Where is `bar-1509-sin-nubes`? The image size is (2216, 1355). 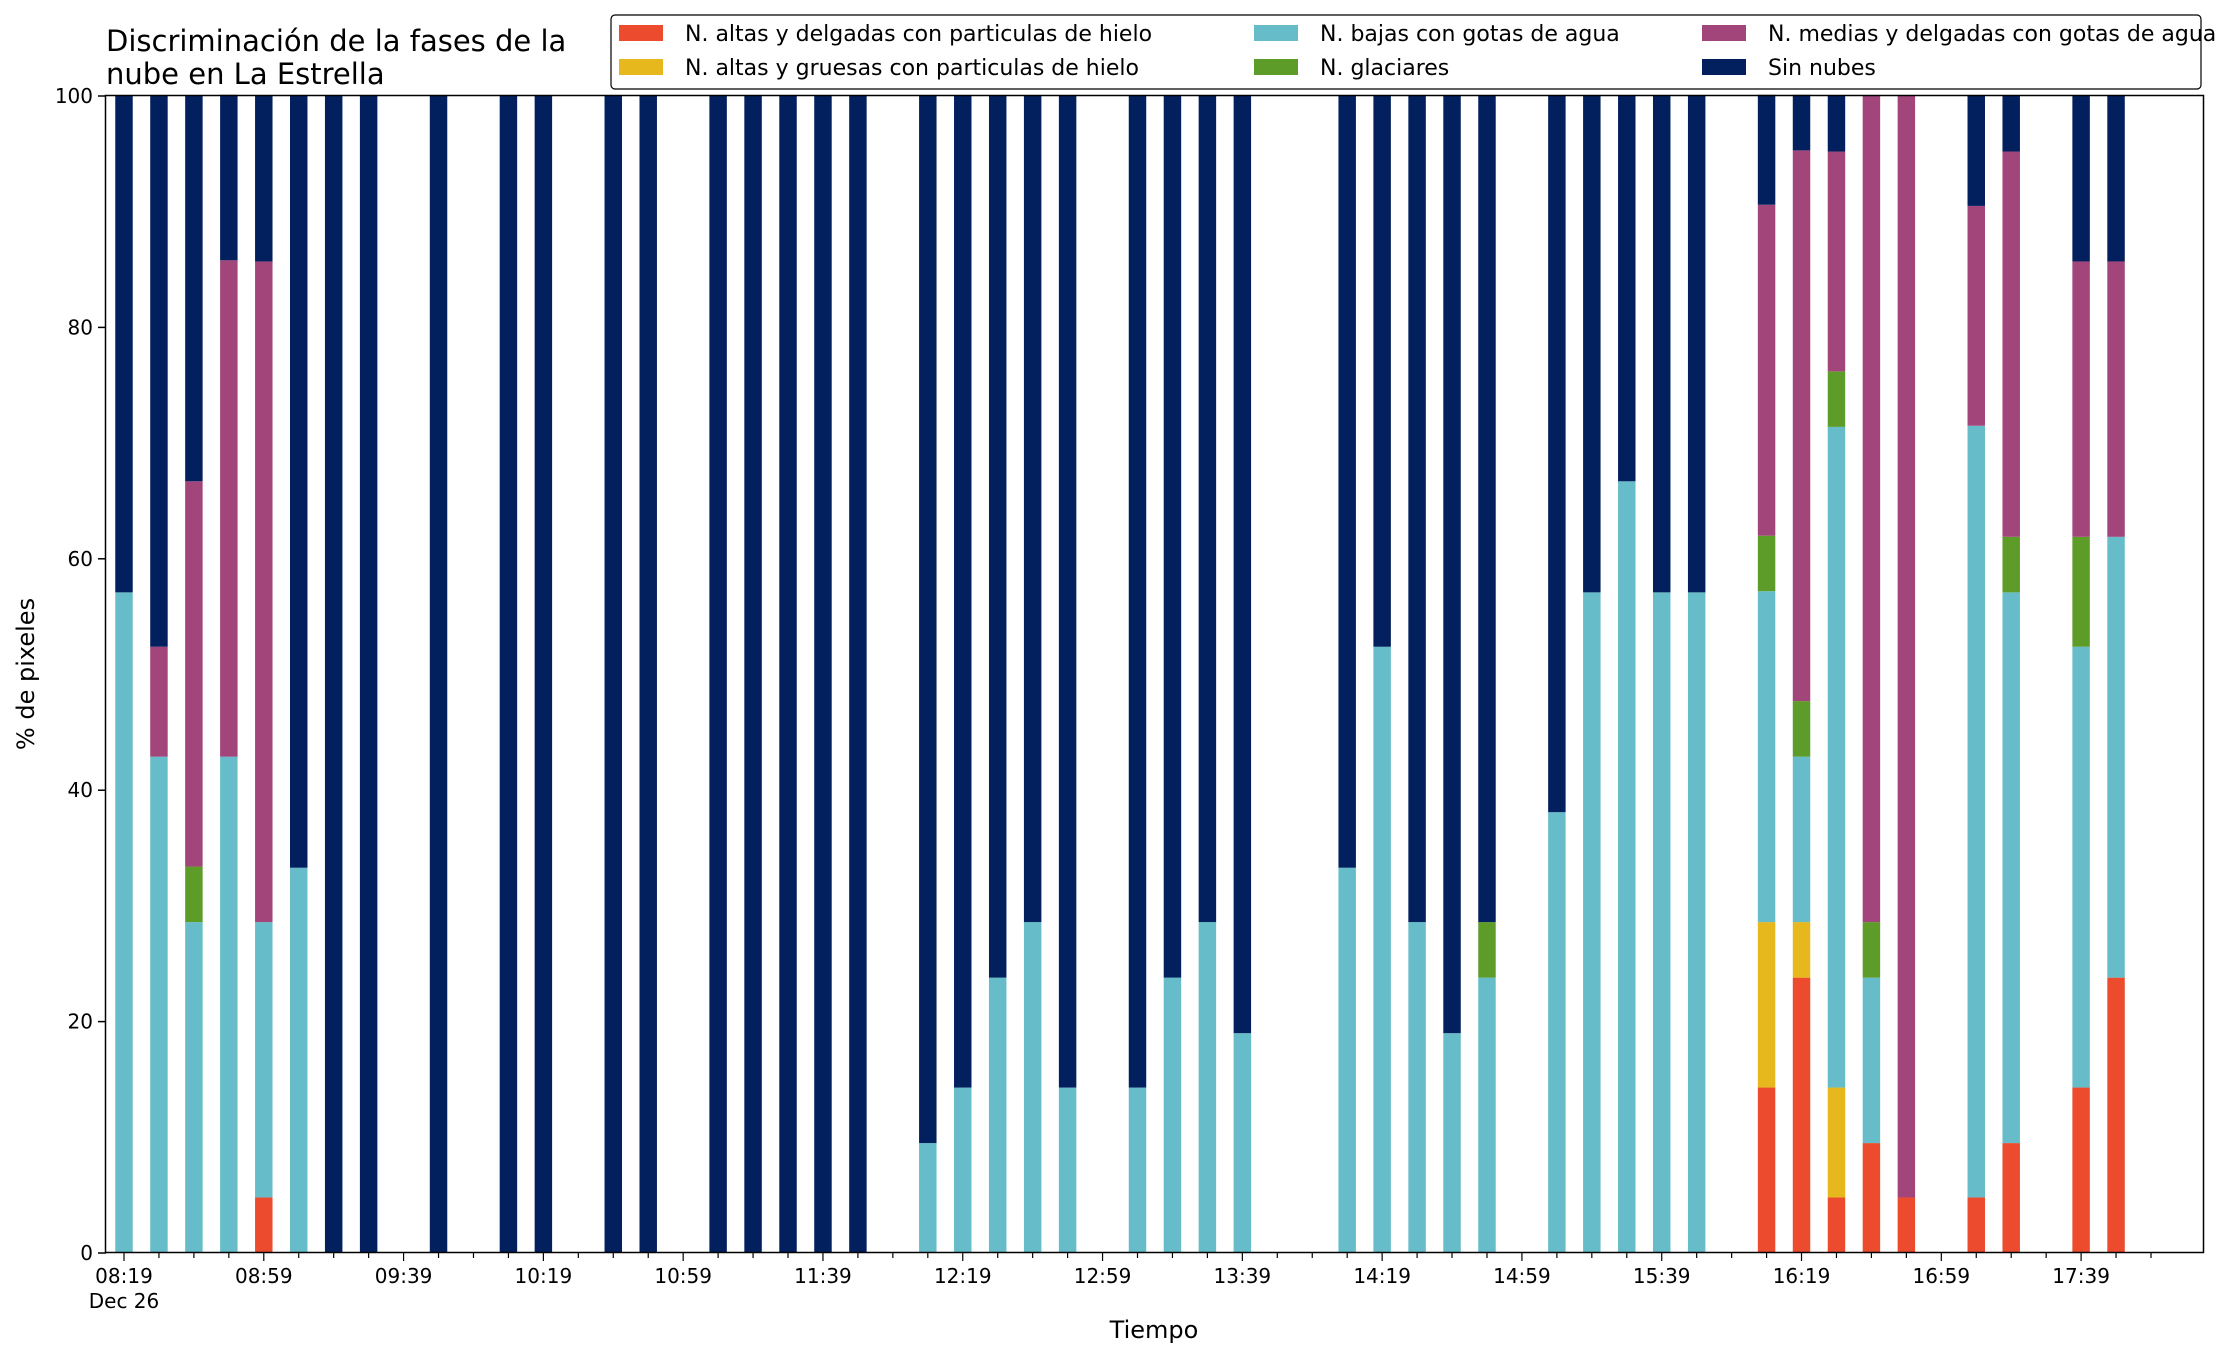 bar-1509-sin-nubes is located at coordinates (1557, 454).